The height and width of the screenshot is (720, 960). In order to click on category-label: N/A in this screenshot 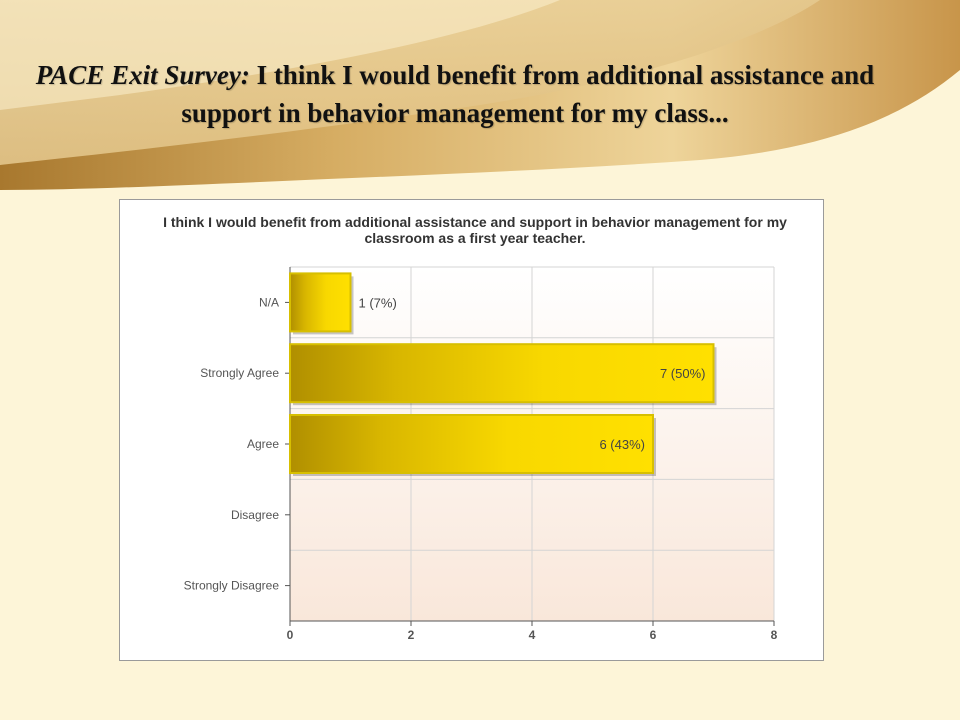, I will do `click(269, 302)`.